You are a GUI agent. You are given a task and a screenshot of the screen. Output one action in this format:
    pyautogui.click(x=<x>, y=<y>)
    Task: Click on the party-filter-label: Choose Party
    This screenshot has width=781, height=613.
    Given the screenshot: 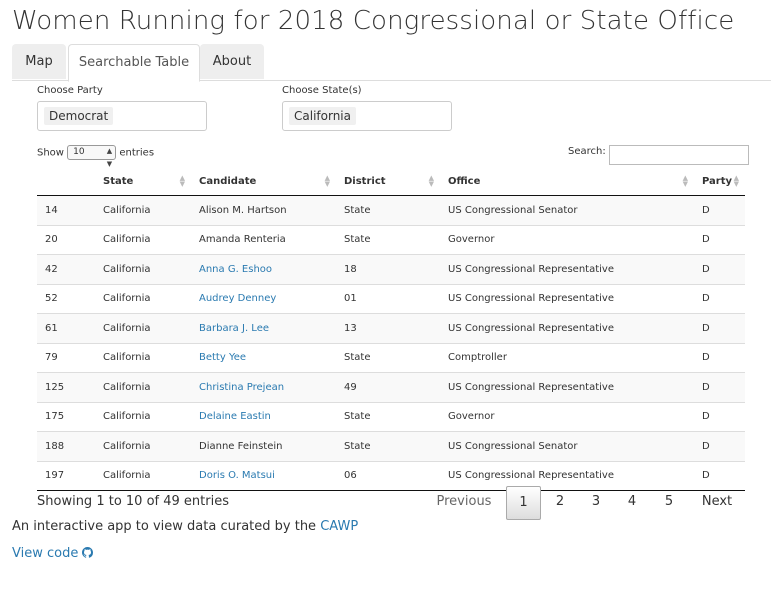 What is the action you would take?
    pyautogui.click(x=70, y=90)
    